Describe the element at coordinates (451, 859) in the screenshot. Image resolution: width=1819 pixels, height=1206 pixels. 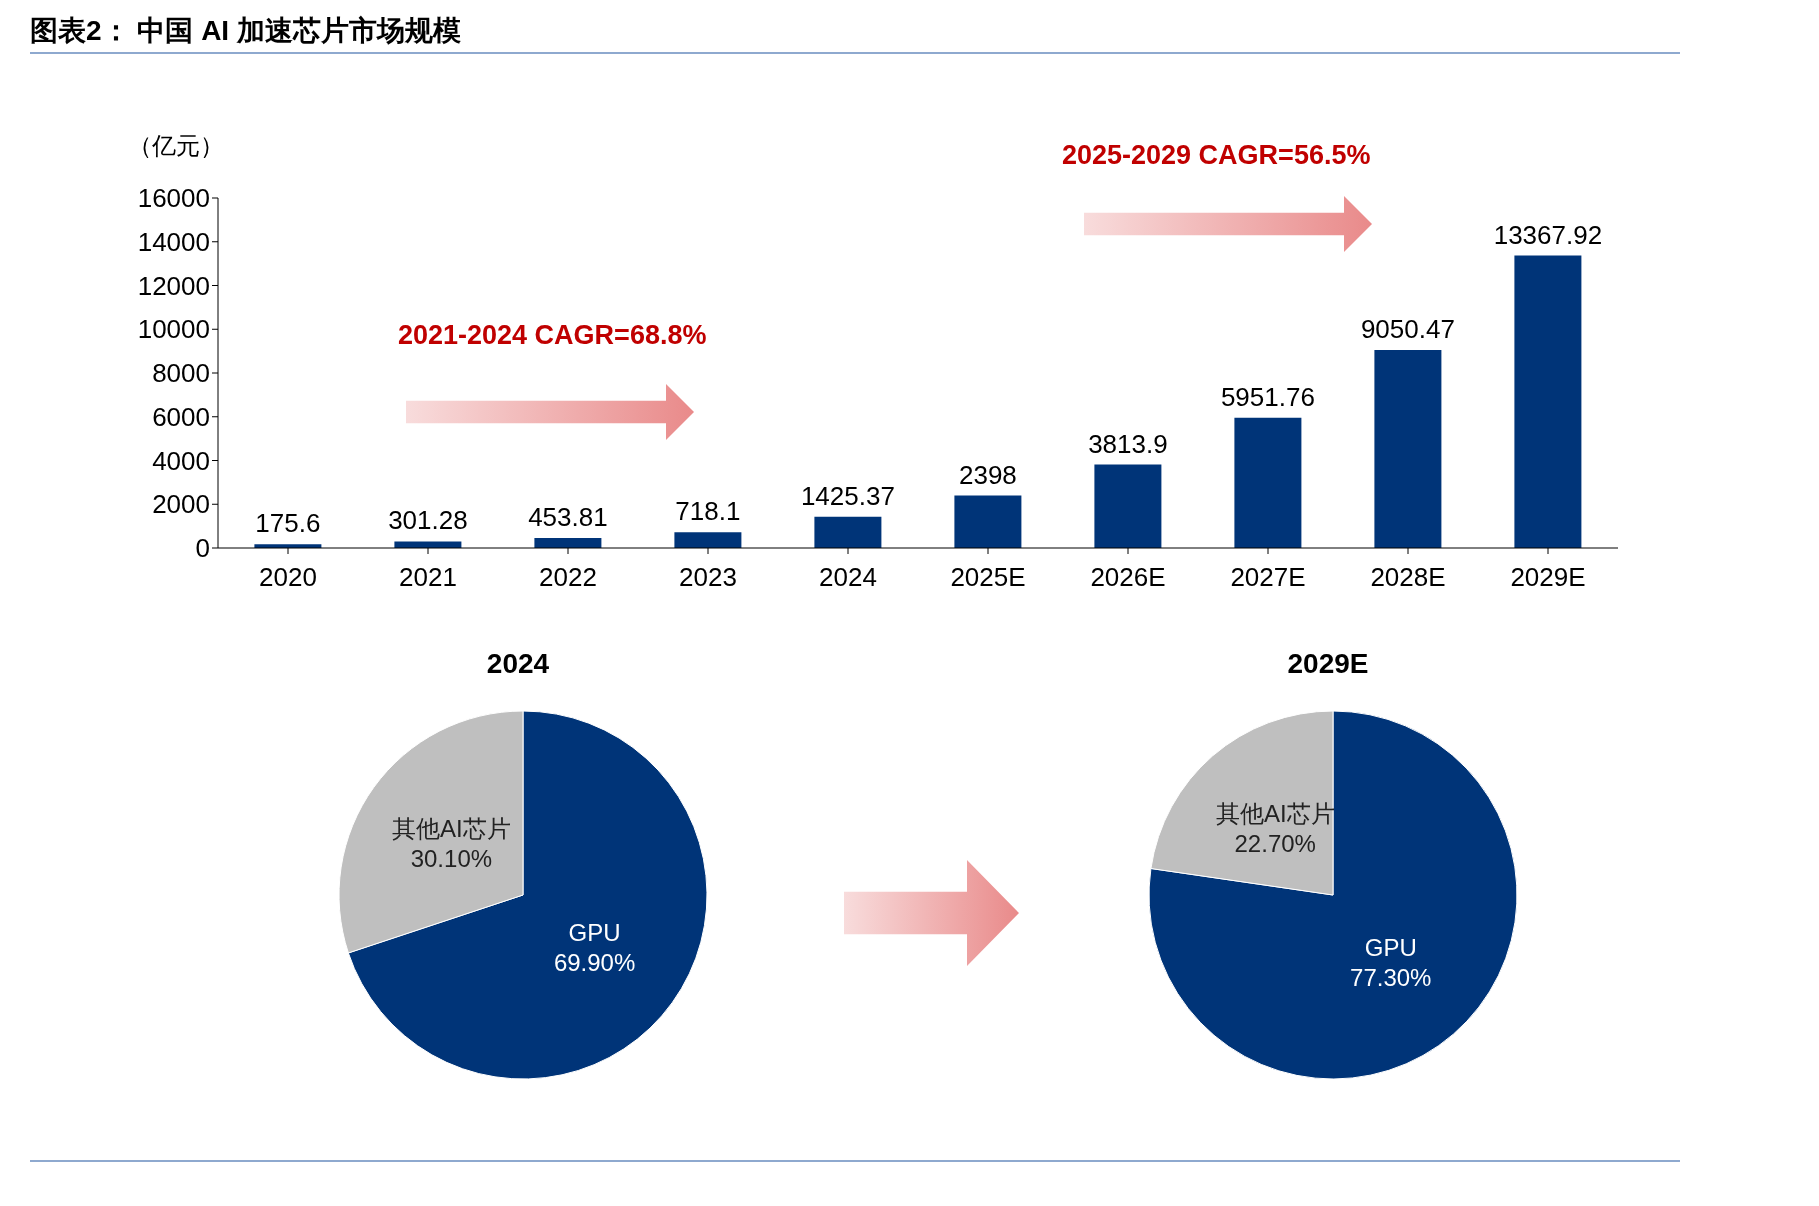
I see `data-label: 30.10%` at that location.